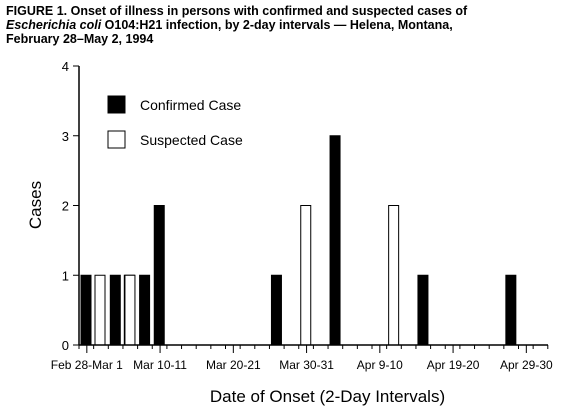 Image resolution: width=584 pixels, height=418 pixels. I want to click on y-tick-label: 0, so click(65, 345).